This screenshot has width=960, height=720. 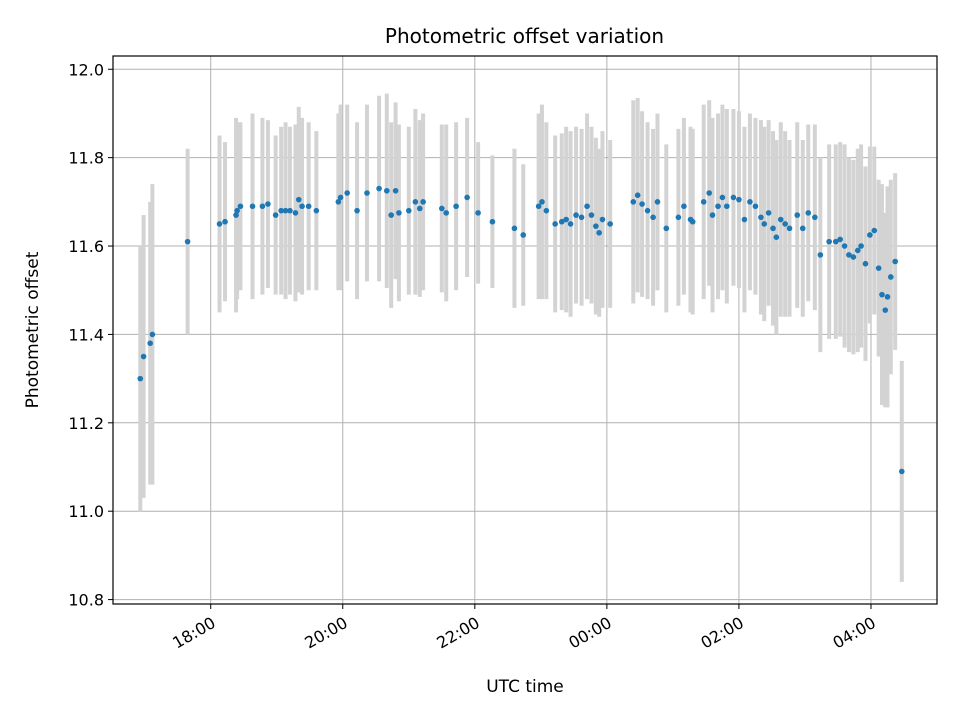 I want to click on y-tick-label: 11.8, so click(x=86, y=158).